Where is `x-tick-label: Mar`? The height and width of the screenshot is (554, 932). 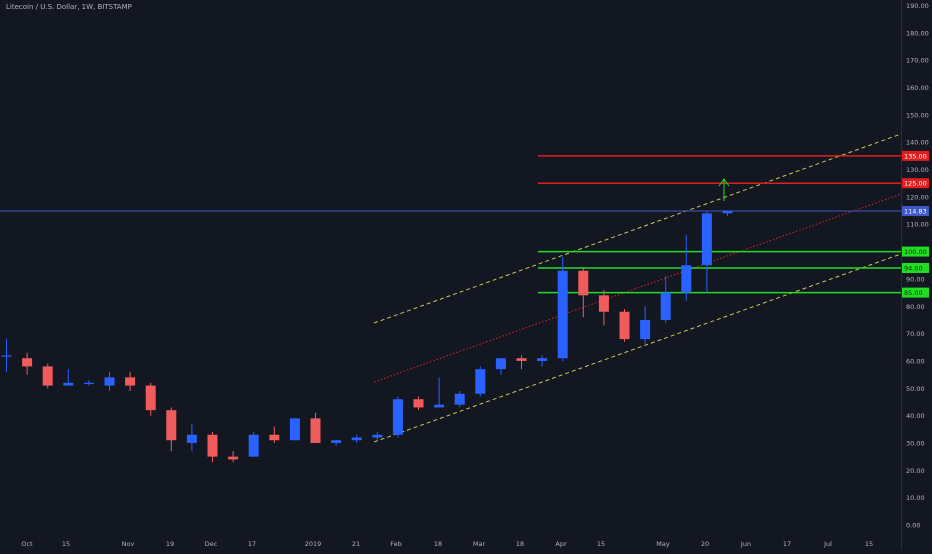 x-tick-label: Mar is located at coordinates (479, 544).